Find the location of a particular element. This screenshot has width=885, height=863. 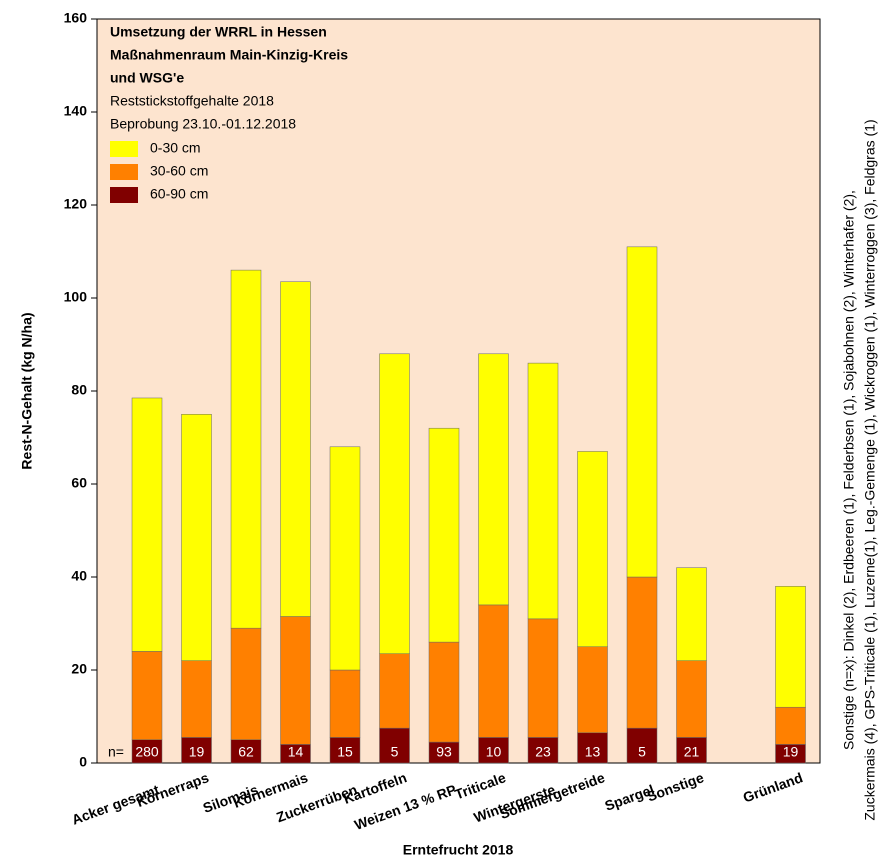

chart-subtitle: Reststickstoffgehalte 2018 is located at coordinates (192, 101).